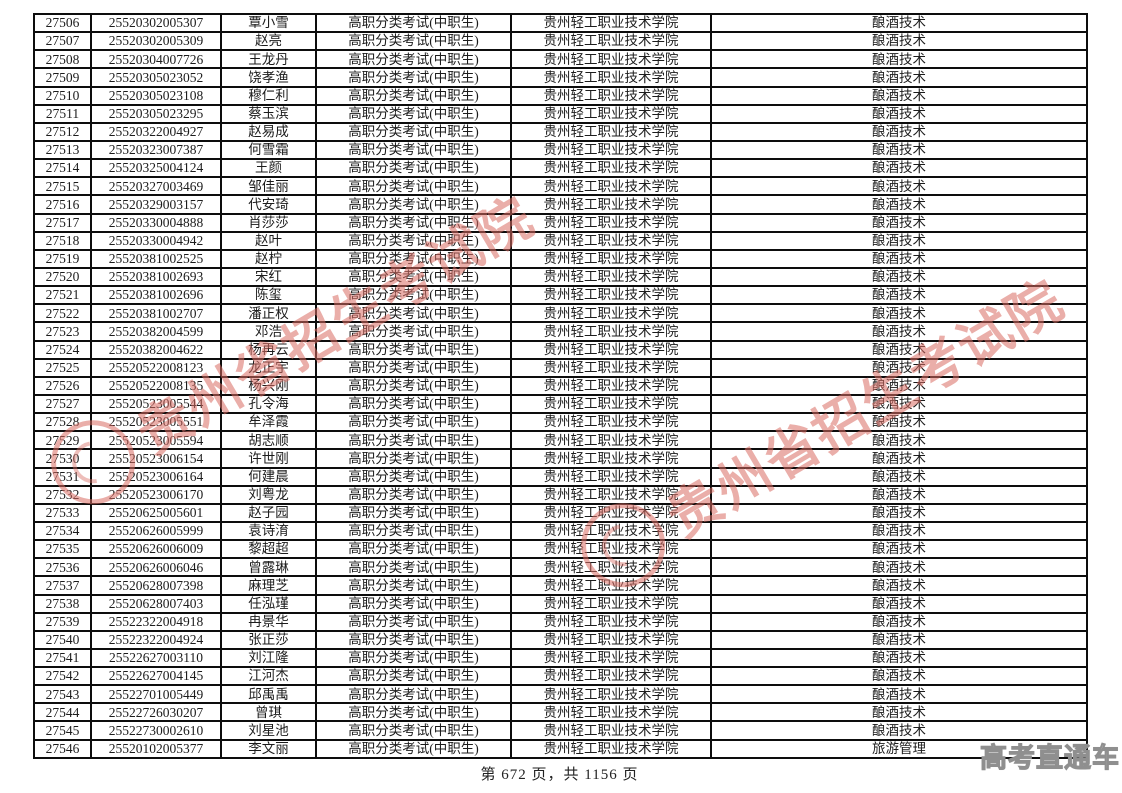  Describe the element at coordinates (62, 639) in the screenshot. I see `cell-row-number: 27540` at that location.